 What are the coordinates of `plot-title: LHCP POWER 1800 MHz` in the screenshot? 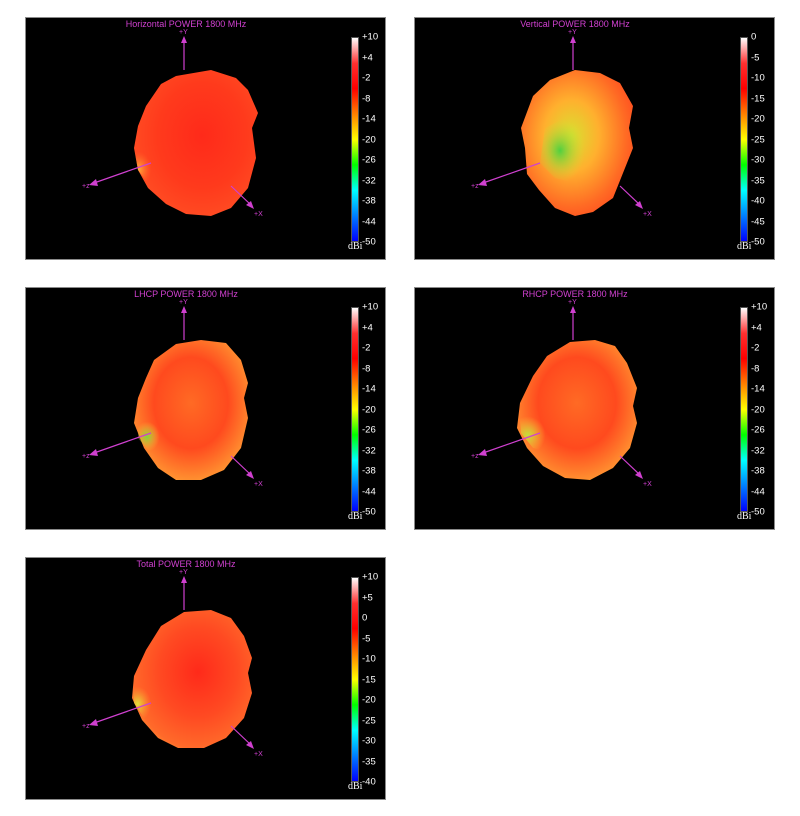 It's located at (186, 294).